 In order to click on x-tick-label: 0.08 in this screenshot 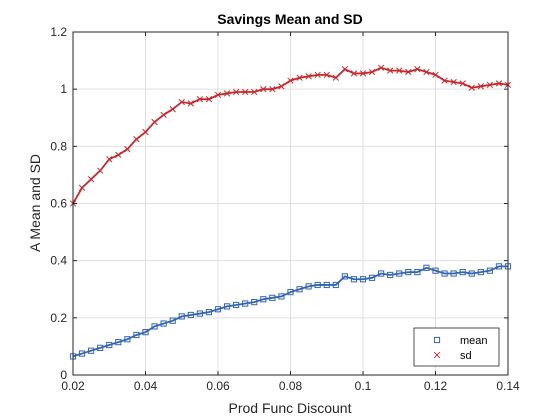, I will do `click(291, 386)`.